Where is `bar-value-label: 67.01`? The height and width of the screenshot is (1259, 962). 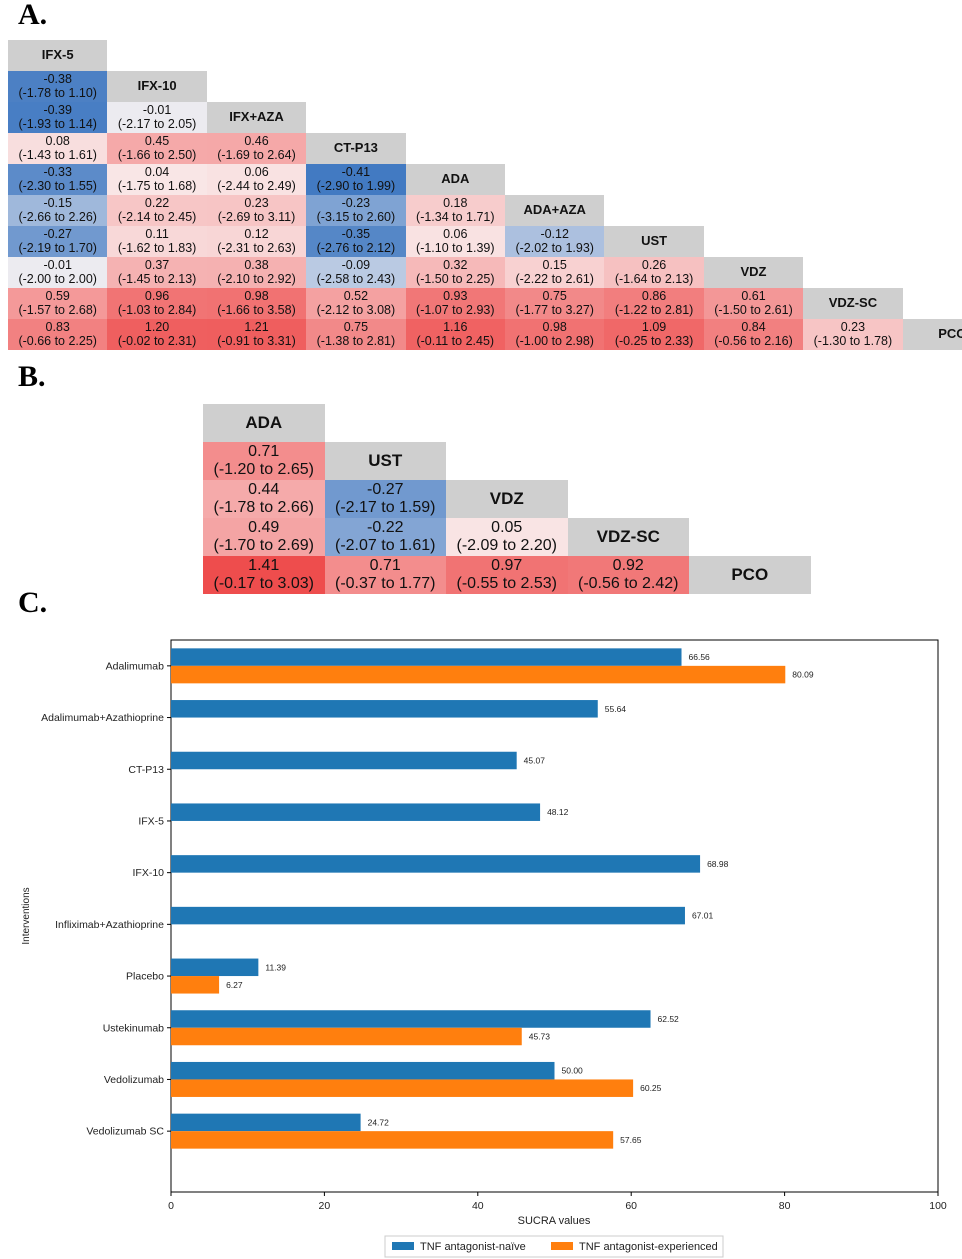
bar-value-label: 67.01 is located at coordinates (703, 916).